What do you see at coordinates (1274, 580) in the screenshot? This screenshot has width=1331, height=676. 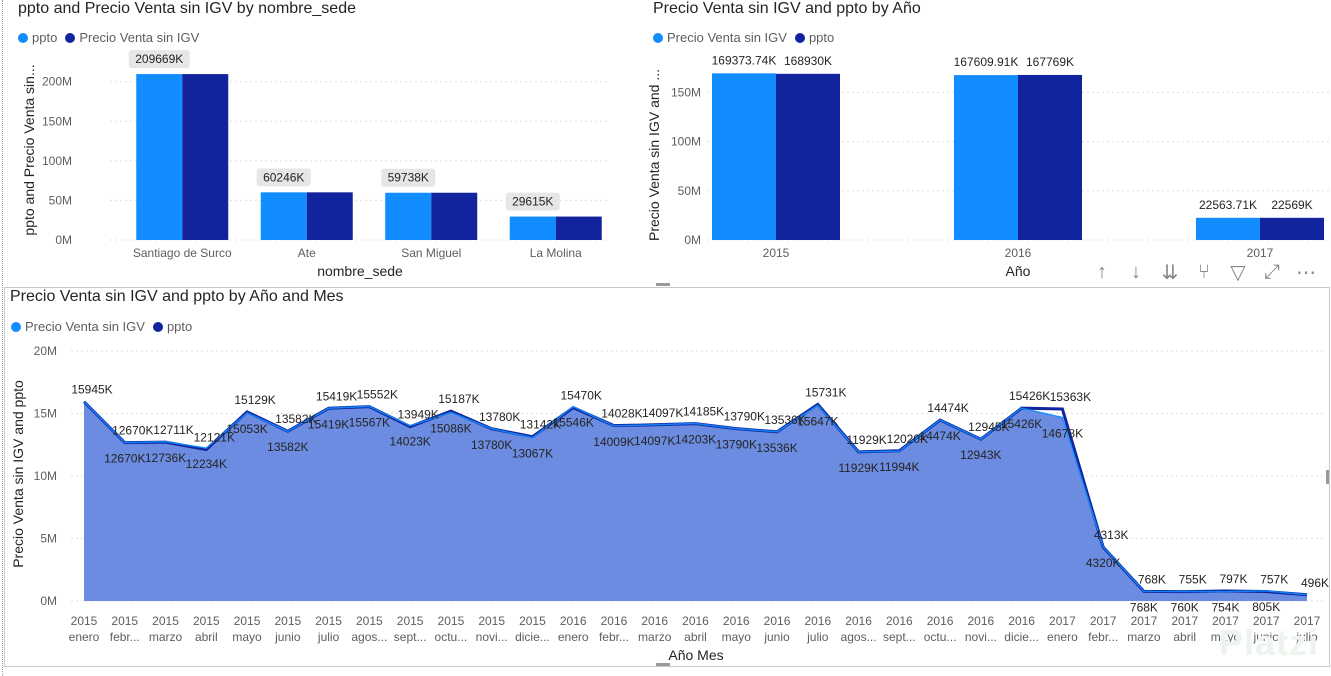 I see `data-label: 757K` at bounding box center [1274, 580].